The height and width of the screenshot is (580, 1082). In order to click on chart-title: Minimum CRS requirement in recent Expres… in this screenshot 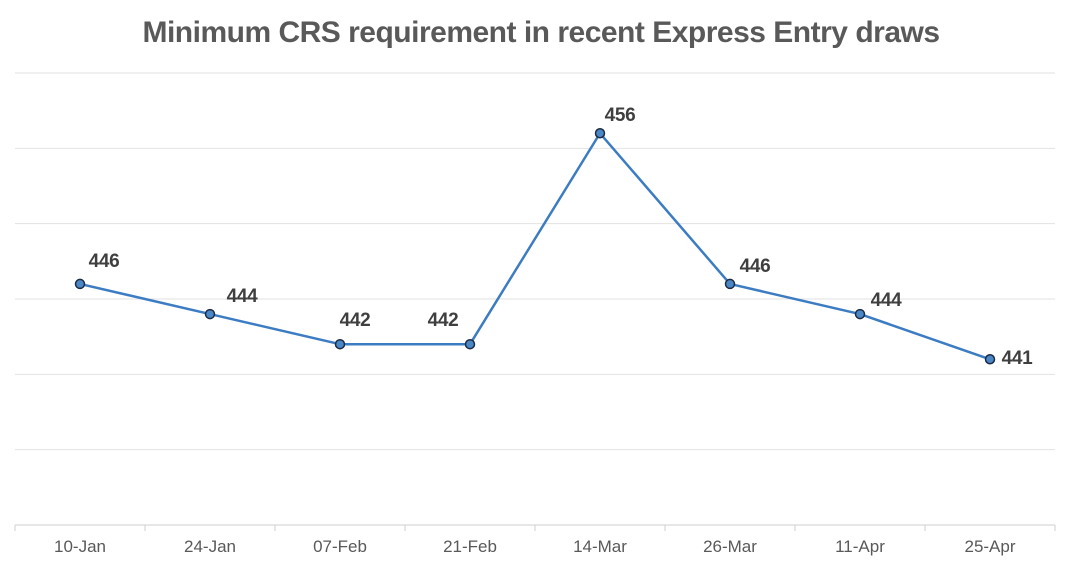, I will do `click(541, 32)`.